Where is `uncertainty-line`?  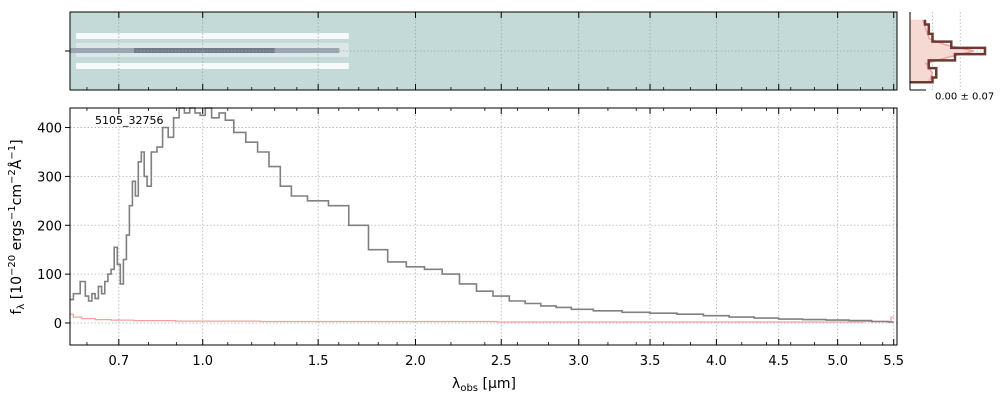 uncertainty-line is located at coordinates (482, 318).